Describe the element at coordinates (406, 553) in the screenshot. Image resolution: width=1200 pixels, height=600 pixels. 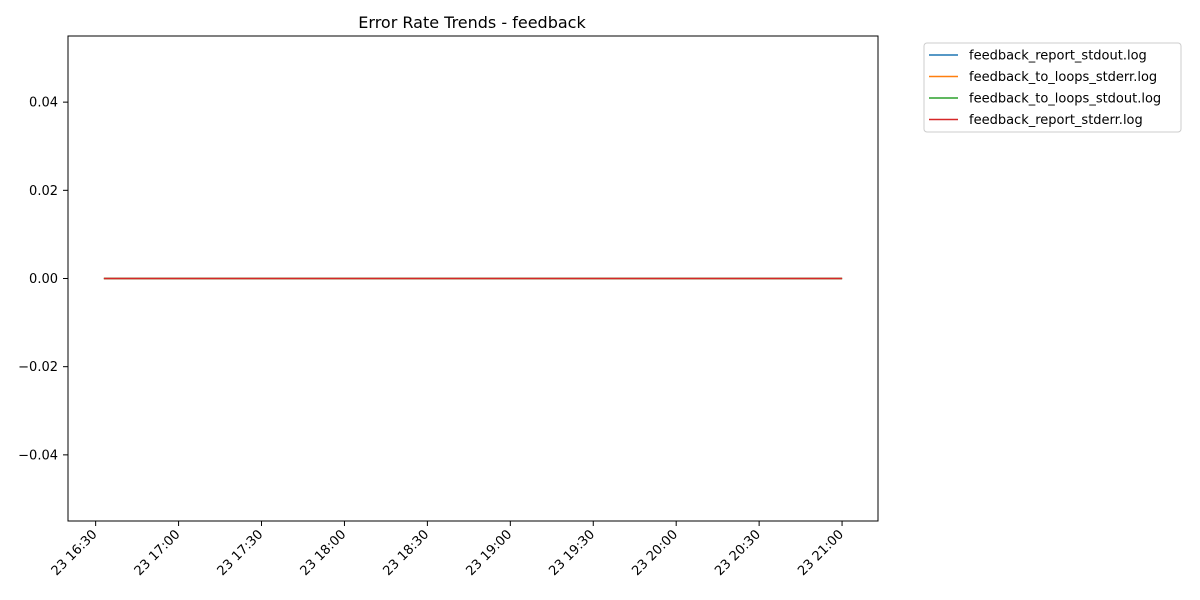
I see `x-tick-label: 23 18:30` at that location.